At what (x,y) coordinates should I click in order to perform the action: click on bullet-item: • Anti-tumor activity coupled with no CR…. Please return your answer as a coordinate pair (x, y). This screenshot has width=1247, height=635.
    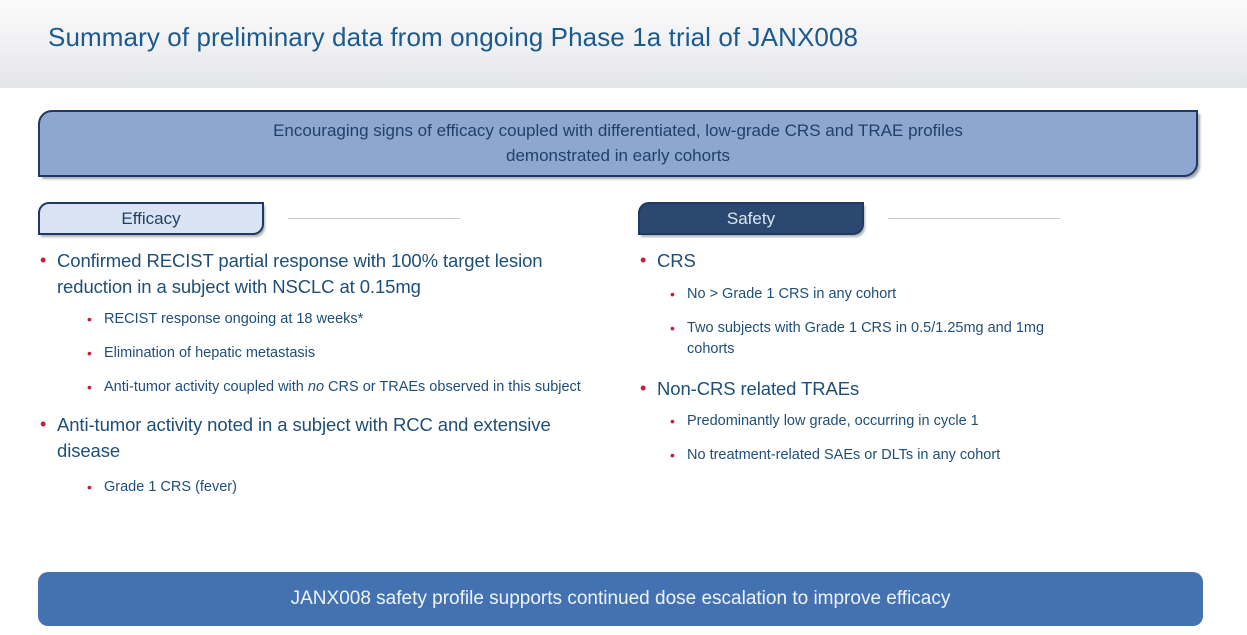
    Looking at the image, I should click on (336, 387).